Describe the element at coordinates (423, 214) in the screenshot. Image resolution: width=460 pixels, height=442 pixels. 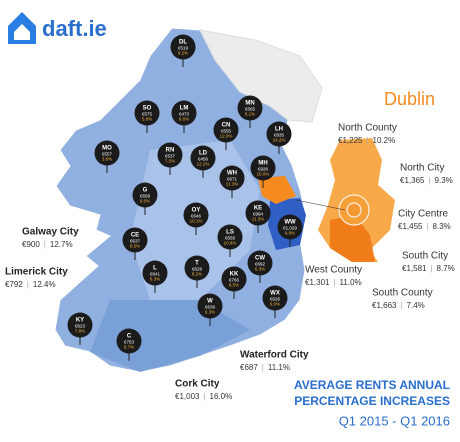
I see `area-name: City Centre` at that location.